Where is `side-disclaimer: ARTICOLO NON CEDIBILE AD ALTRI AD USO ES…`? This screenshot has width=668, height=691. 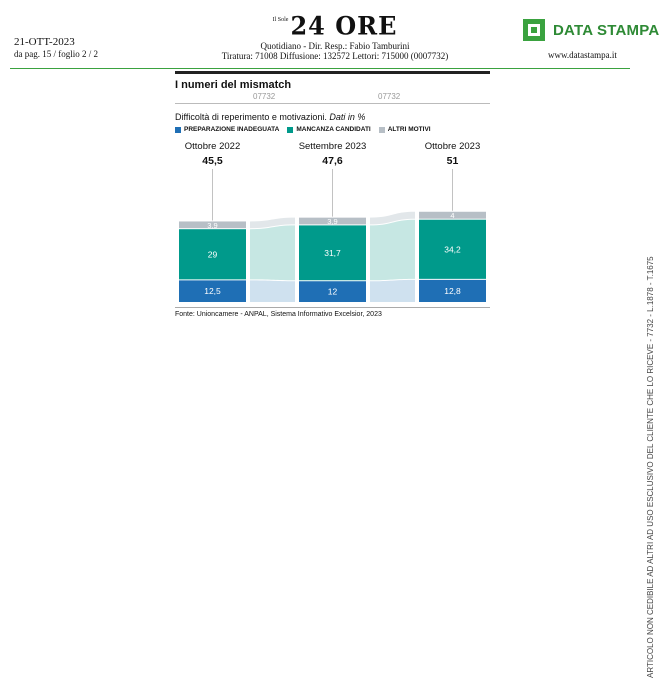 side-disclaimer: ARTICOLO NON CEDIBILE AD ALTRI AD USO ES… is located at coordinates (650, 467).